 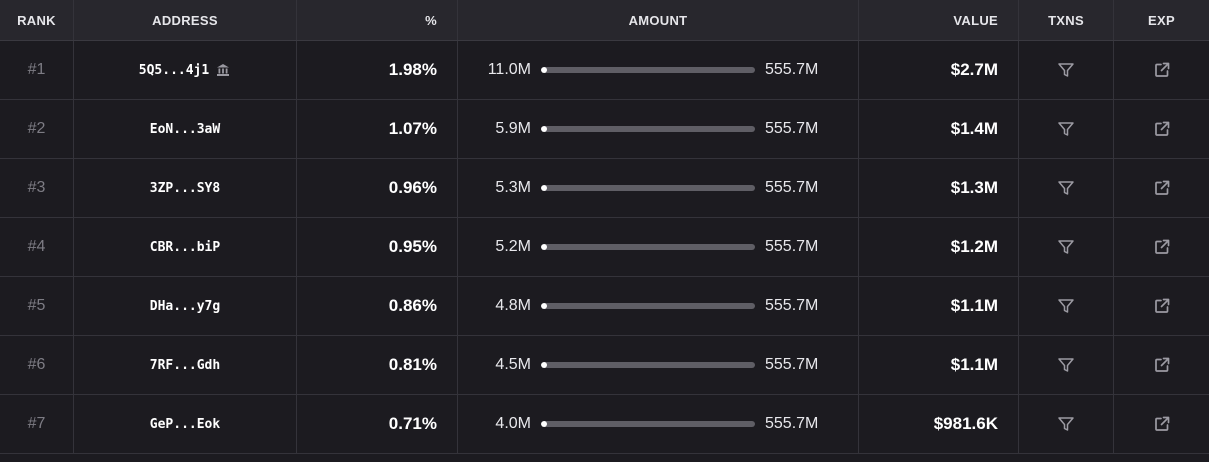 What do you see at coordinates (37, 70) in the screenshot?
I see `rank-cell: #1` at bounding box center [37, 70].